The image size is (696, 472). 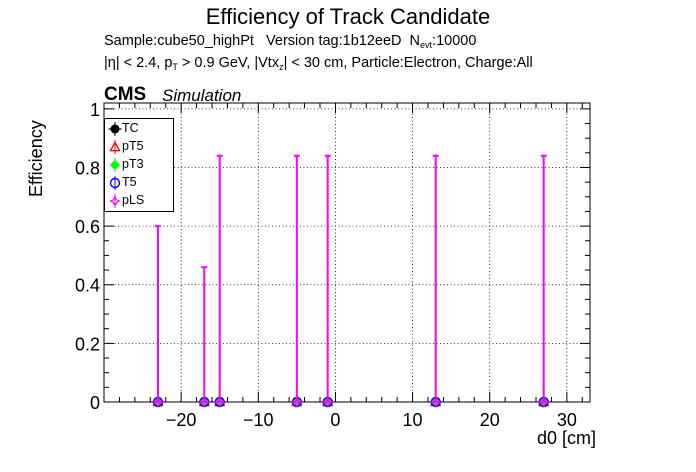 I want to click on cuts-rest: | < 30 cm, Particle:Electron, Charge:All, so click(x=408, y=63).